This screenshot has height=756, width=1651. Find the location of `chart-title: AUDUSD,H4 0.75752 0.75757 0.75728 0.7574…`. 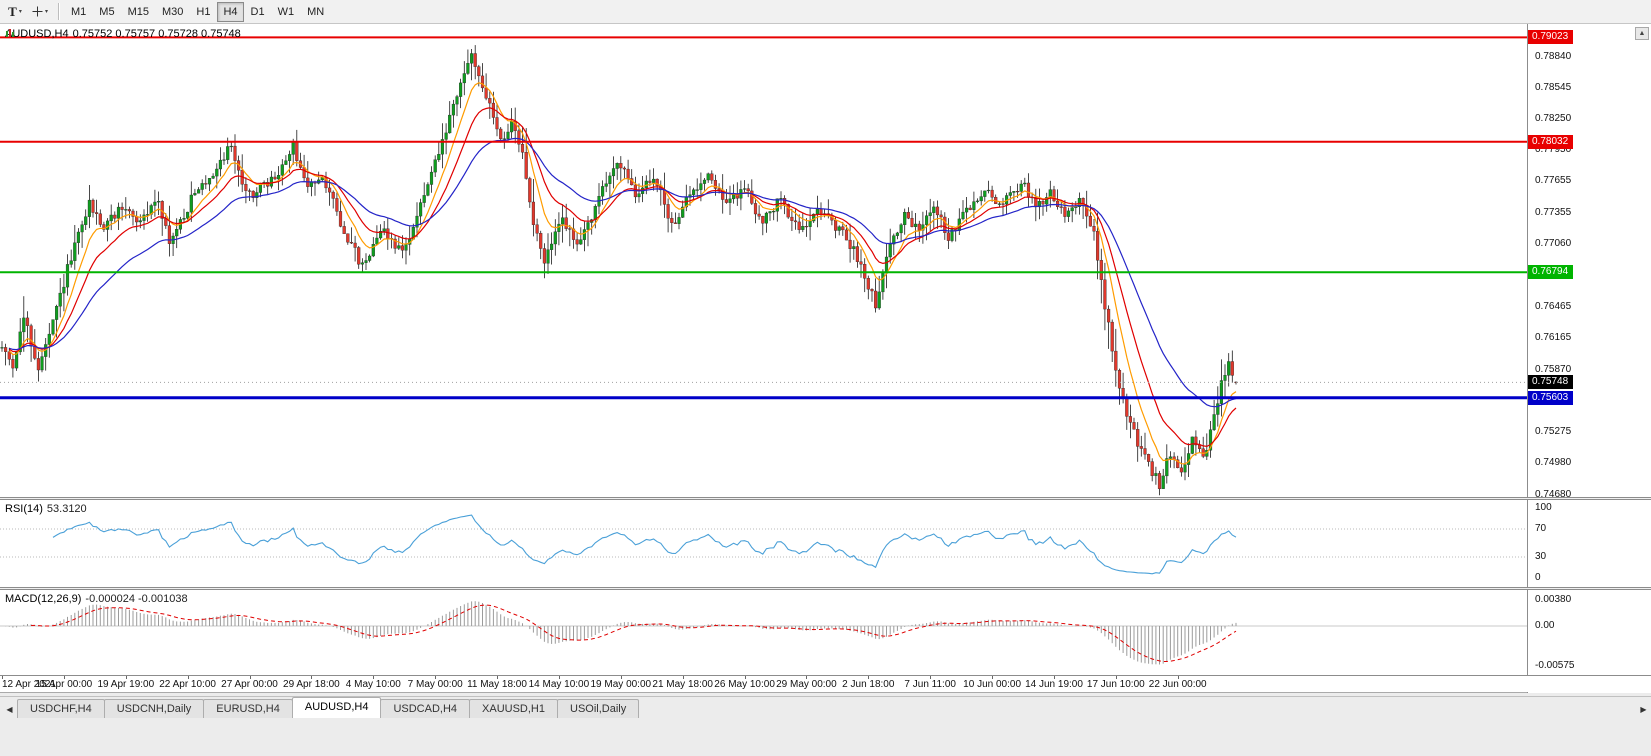

chart-title: AUDUSD,H4 0.75752 0.75757 0.75728 0.7574… is located at coordinates (123, 34).